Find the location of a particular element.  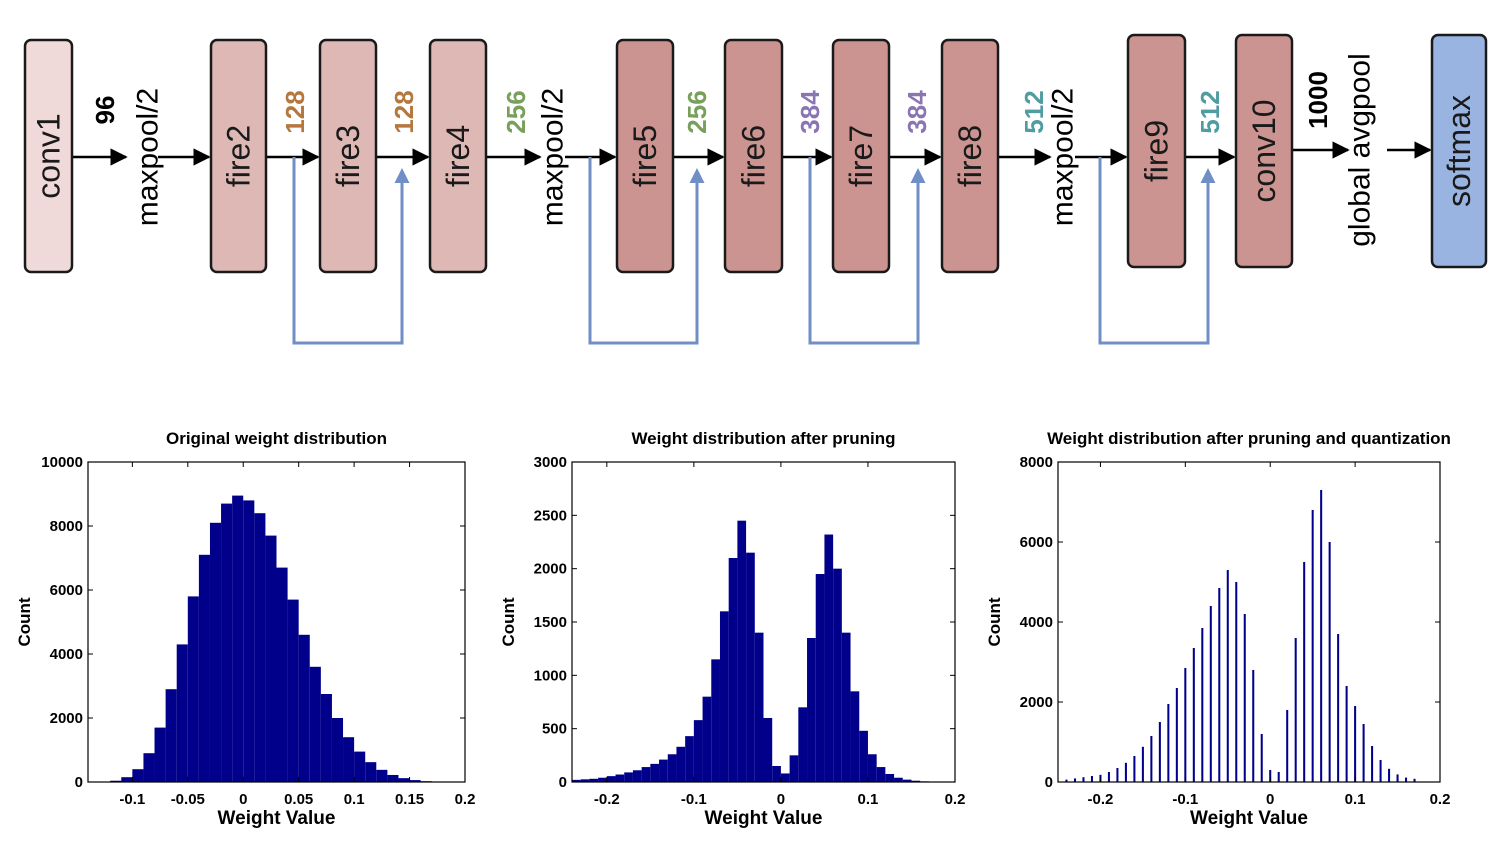

x-tick-label: 0.1 is located at coordinates (1355, 799).